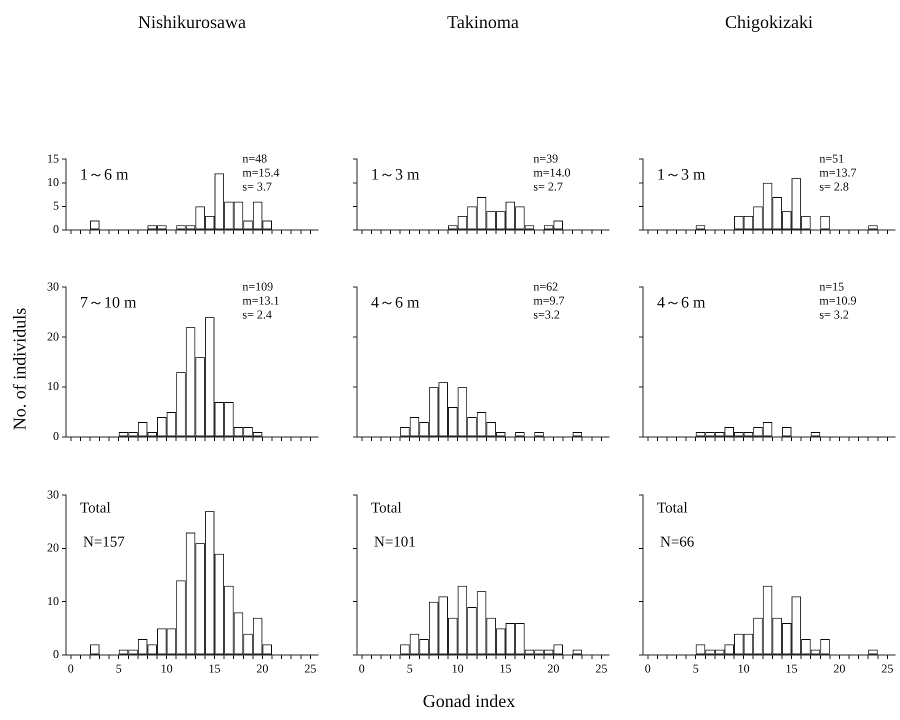 The image size is (900, 720). I want to click on annotation: m=9.7, so click(549, 300).